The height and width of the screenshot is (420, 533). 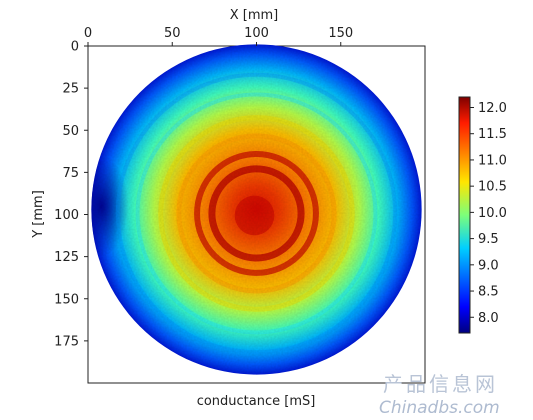 I want to click on y-tick-label: 50, so click(x=70, y=131).